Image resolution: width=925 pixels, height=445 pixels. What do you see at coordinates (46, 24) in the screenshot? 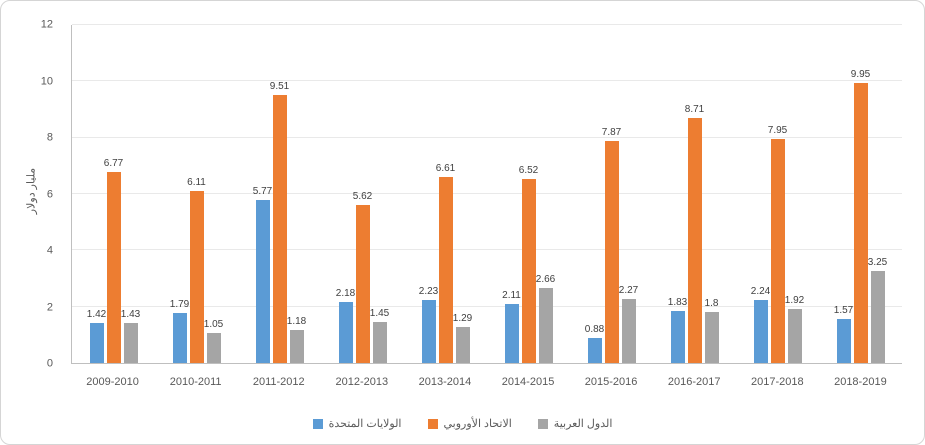
I see `y-tick-label: 12` at bounding box center [46, 24].